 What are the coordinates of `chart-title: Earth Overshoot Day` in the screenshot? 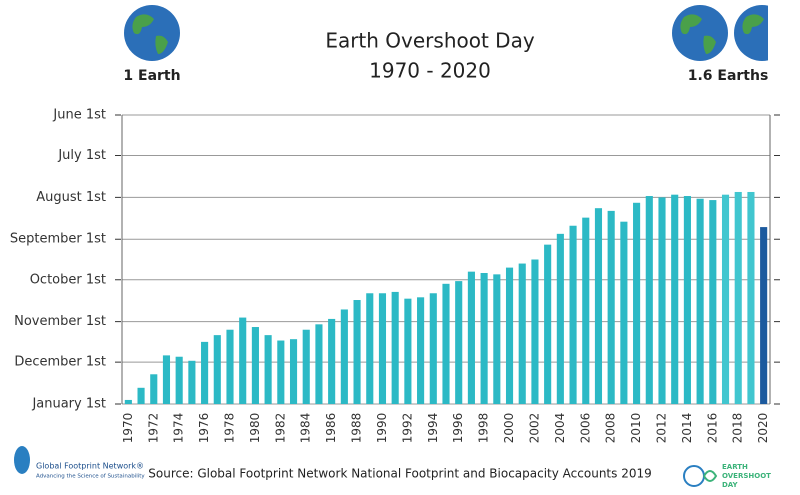 It's located at (430, 41).